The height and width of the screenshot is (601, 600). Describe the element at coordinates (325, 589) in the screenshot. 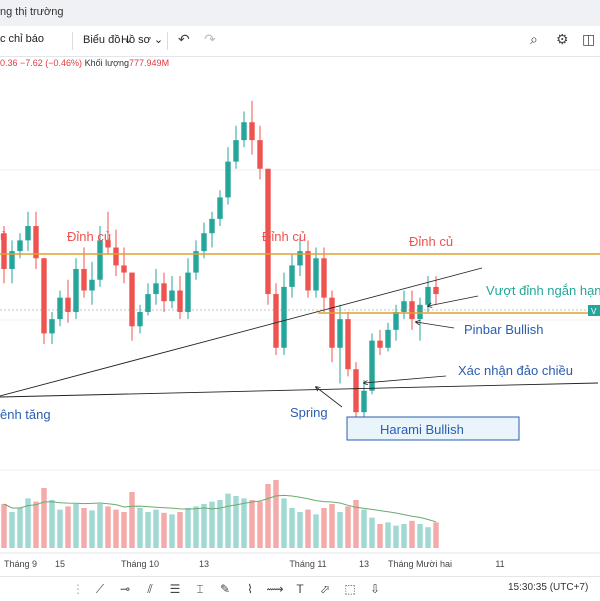

I see `arrow-tool-icon: ⬀` at that location.